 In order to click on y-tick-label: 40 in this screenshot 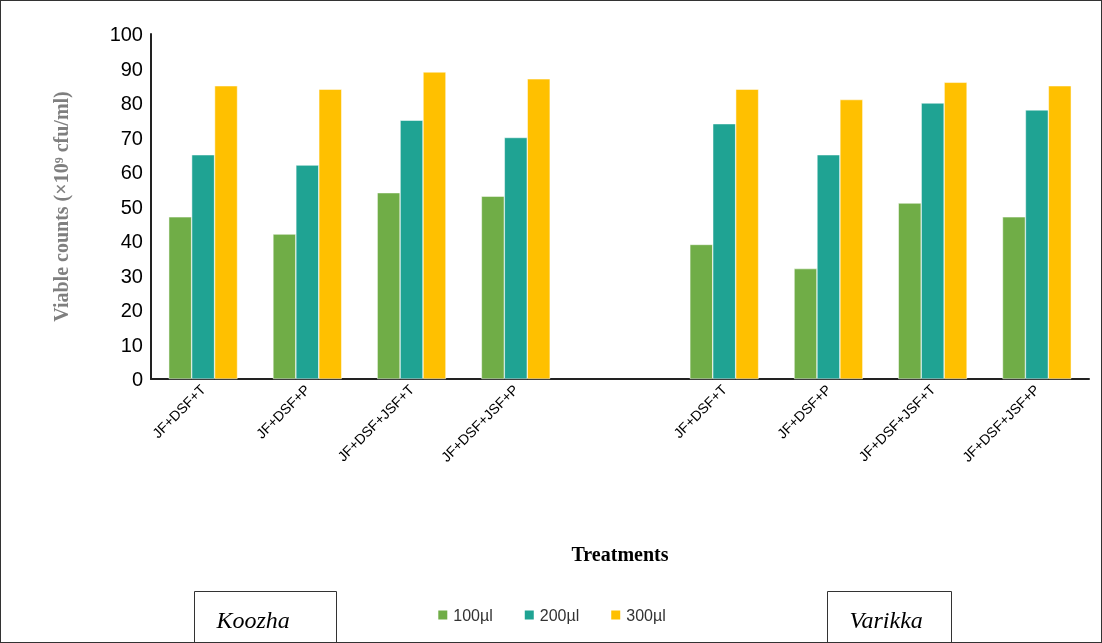, I will do `click(131, 241)`.